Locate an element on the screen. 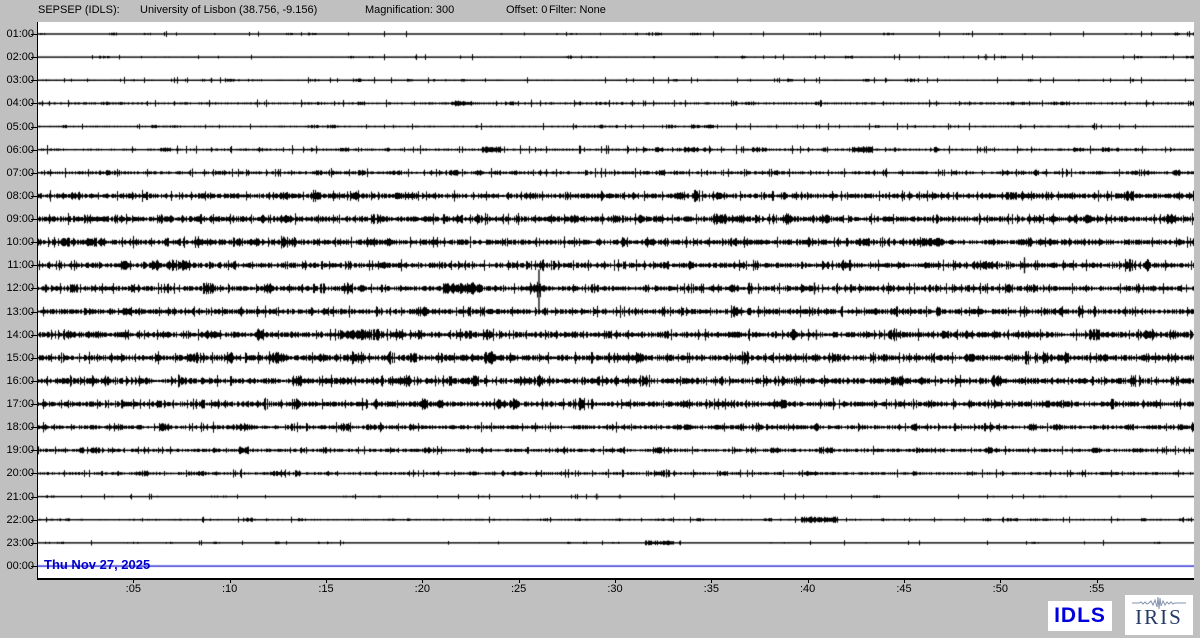 This screenshot has height=638, width=1200. hour-label: 10:00 is located at coordinates (20, 242).